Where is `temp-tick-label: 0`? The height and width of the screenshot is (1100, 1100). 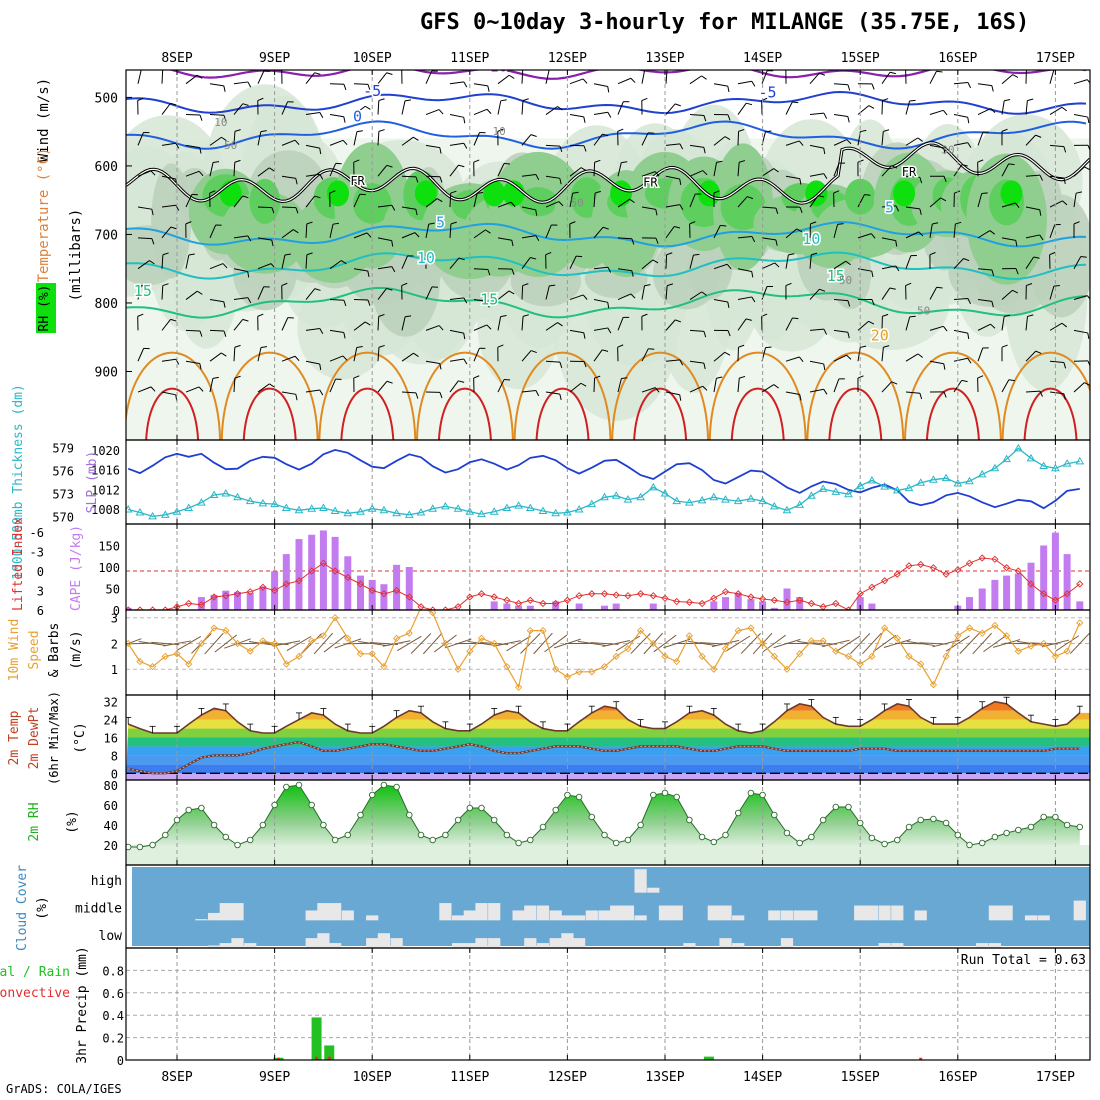 temp-tick-label: 0 is located at coordinates (114, 774).